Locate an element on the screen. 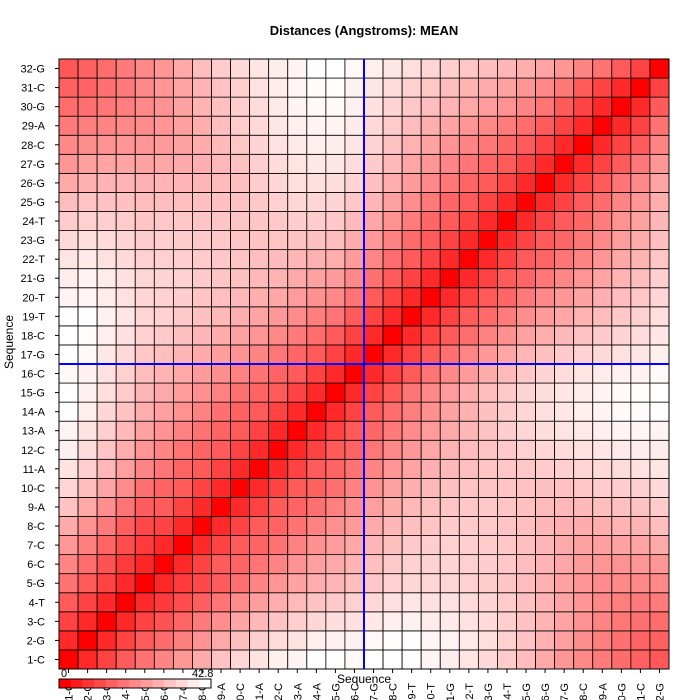 The image size is (700, 700). x-tick-label: 25-G is located at coordinates (527, 691).